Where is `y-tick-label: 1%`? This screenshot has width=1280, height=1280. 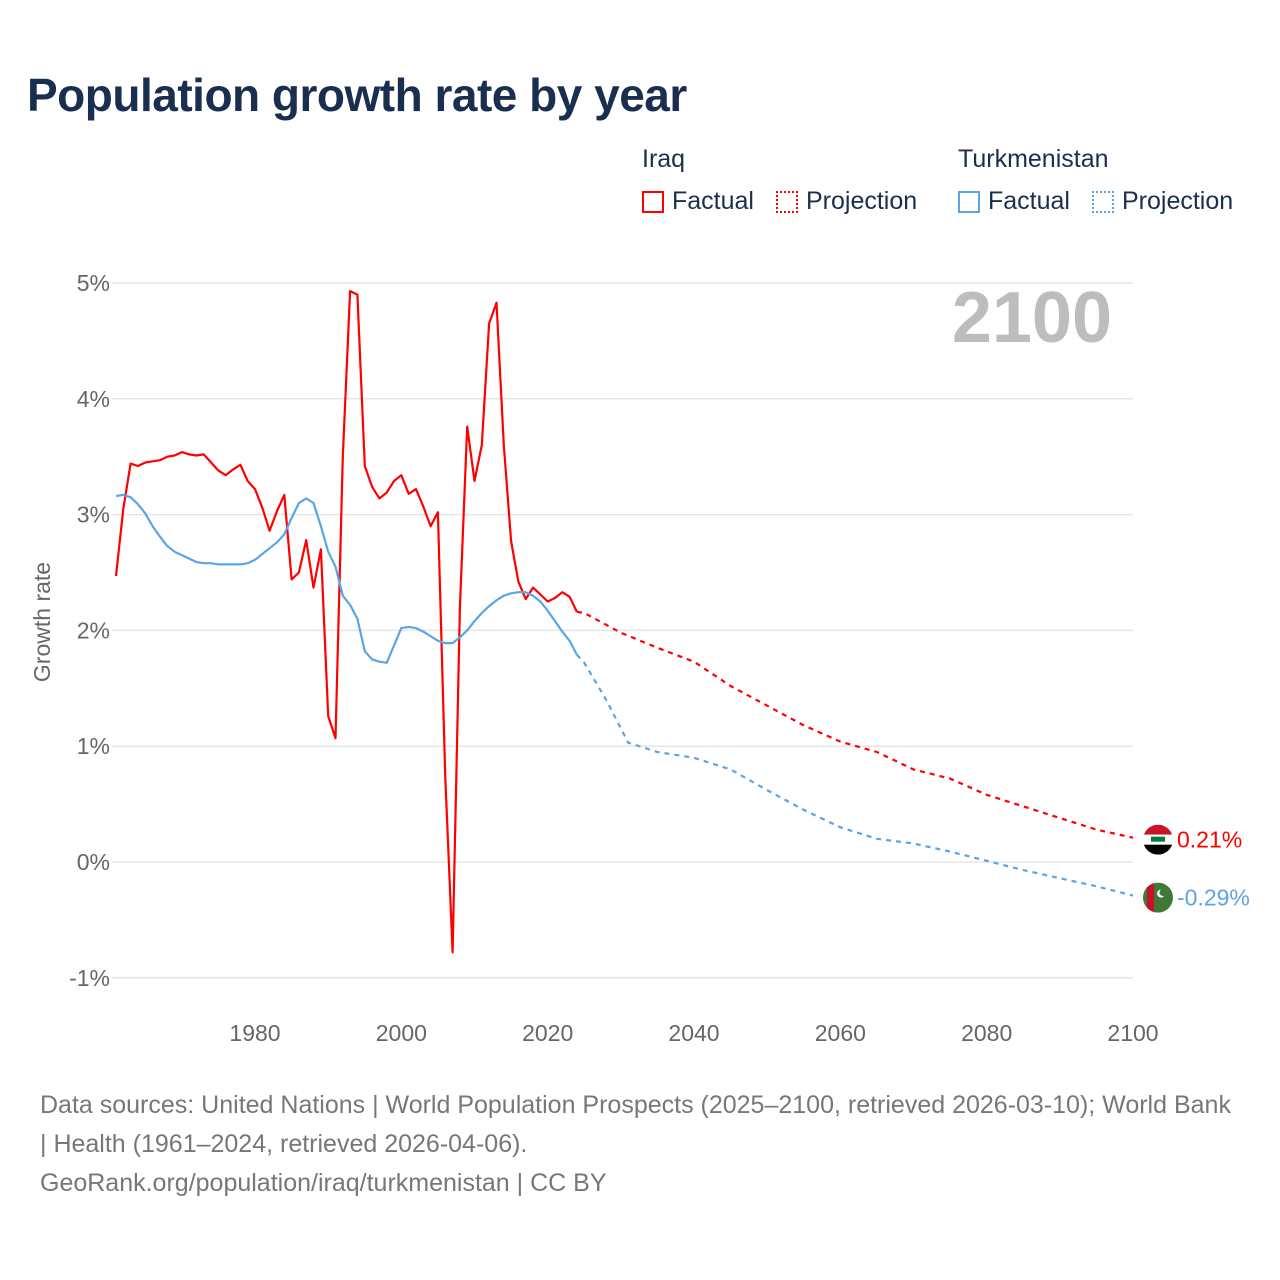 y-tick-label: 1% is located at coordinates (93, 746).